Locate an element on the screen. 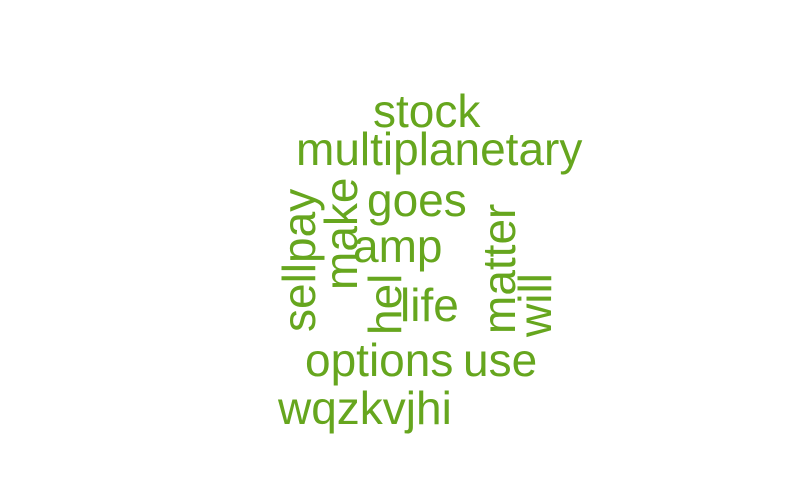  word-use: use is located at coordinates (500, 360).